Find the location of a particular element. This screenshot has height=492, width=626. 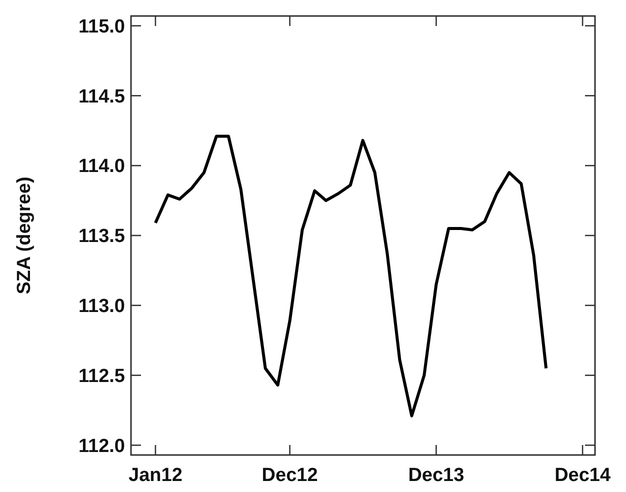

y-tick-label: 113.0 is located at coordinates (101, 307).